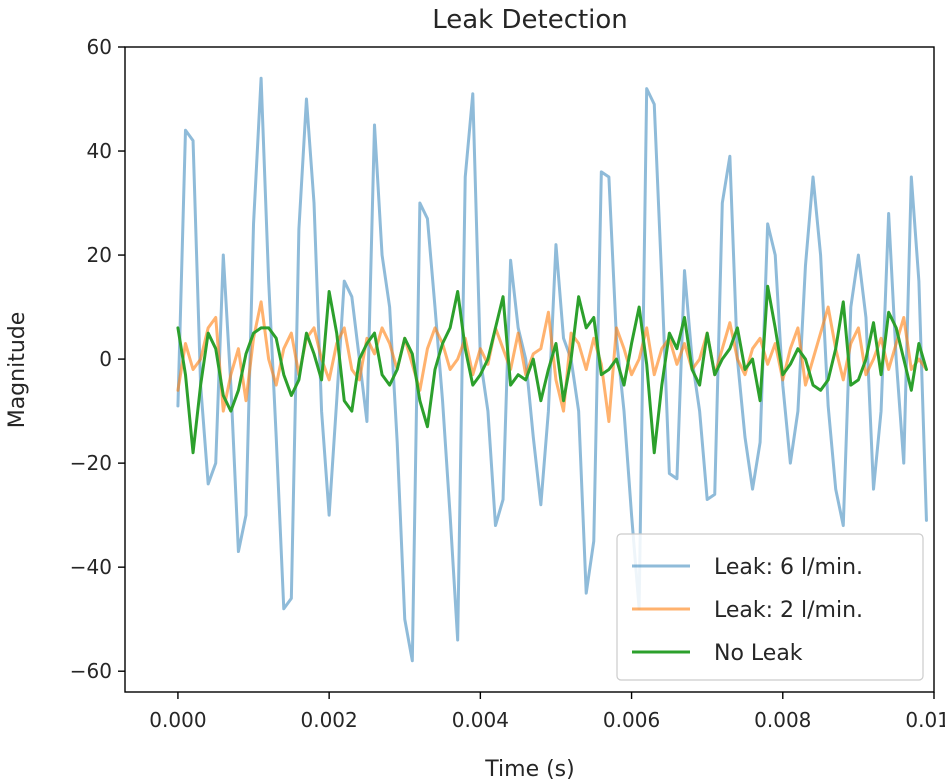 This screenshot has width=945, height=782. Describe the element at coordinates (925, 720) in the screenshot. I see `x-tick-label: 0.010` at that location.